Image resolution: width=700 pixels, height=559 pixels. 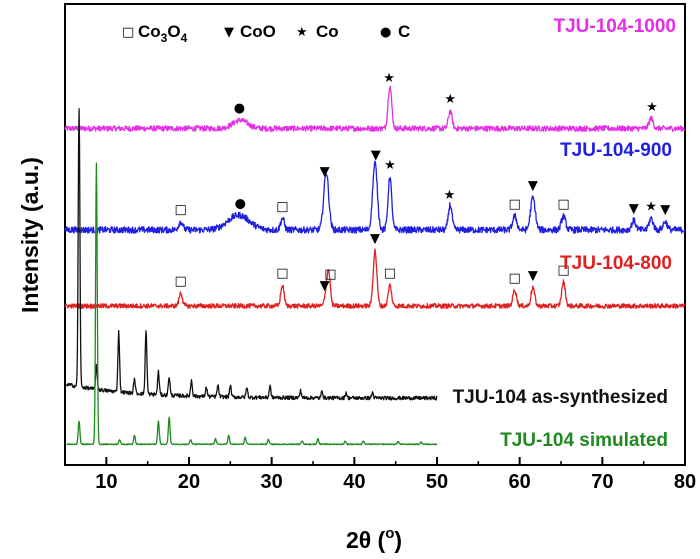 I want to click on y-axis-title: Intensity (a.u.), so click(x=30, y=235).